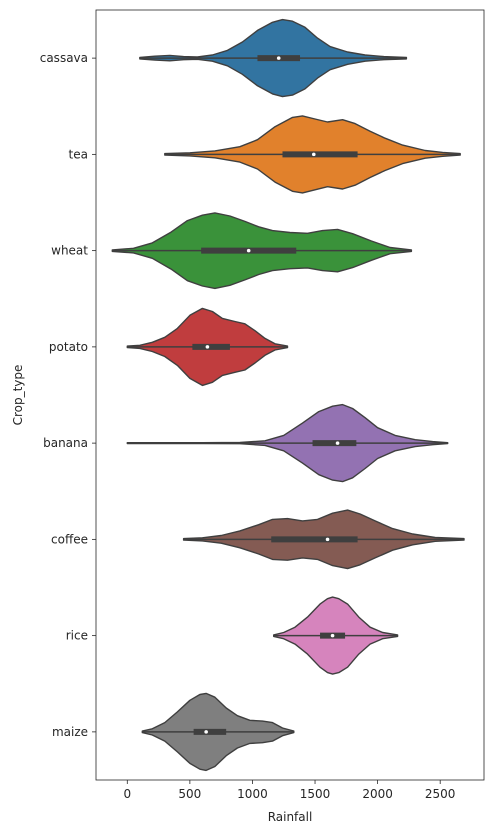  Describe the element at coordinates (65, 443) in the screenshot. I see `y-tick-label: banana` at that location.